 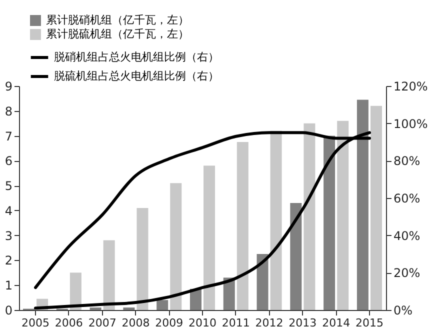 What do you see at coordinates (8, 285) in the screenshot?
I see `y-tick-label: 1` at bounding box center [8, 285].